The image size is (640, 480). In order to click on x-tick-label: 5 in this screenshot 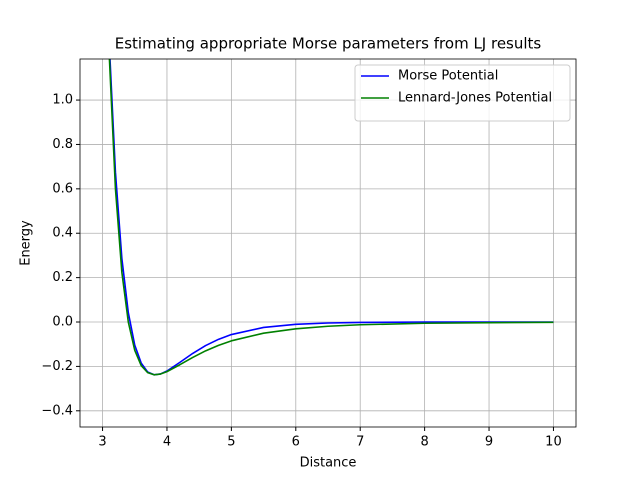, I will do `click(231, 442)`.